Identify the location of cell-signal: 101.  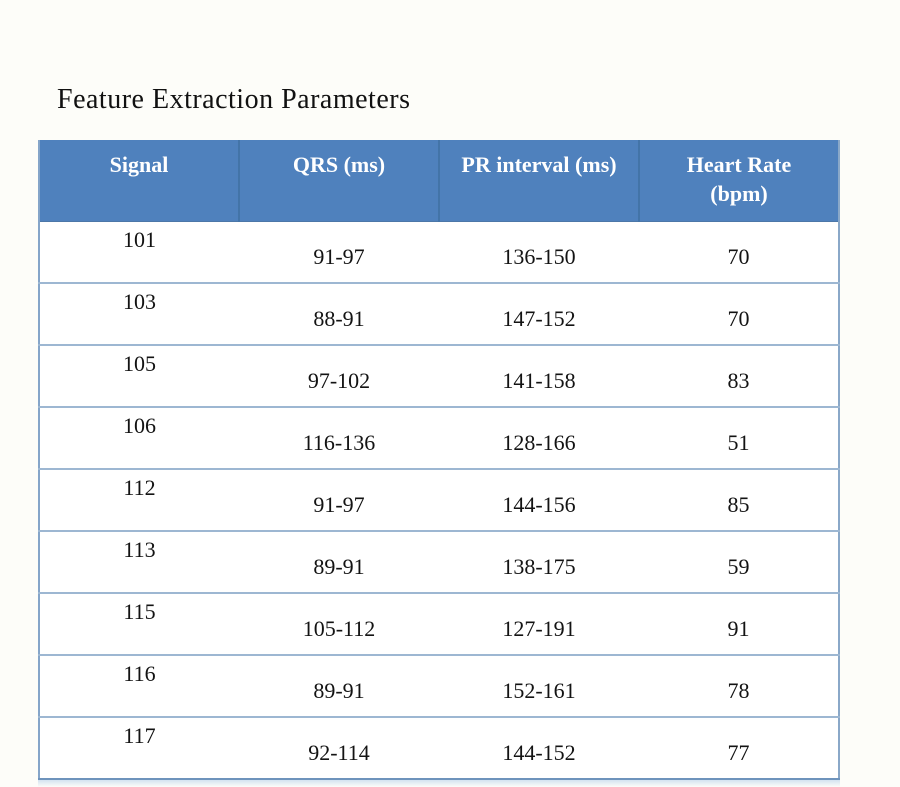
(139, 252).